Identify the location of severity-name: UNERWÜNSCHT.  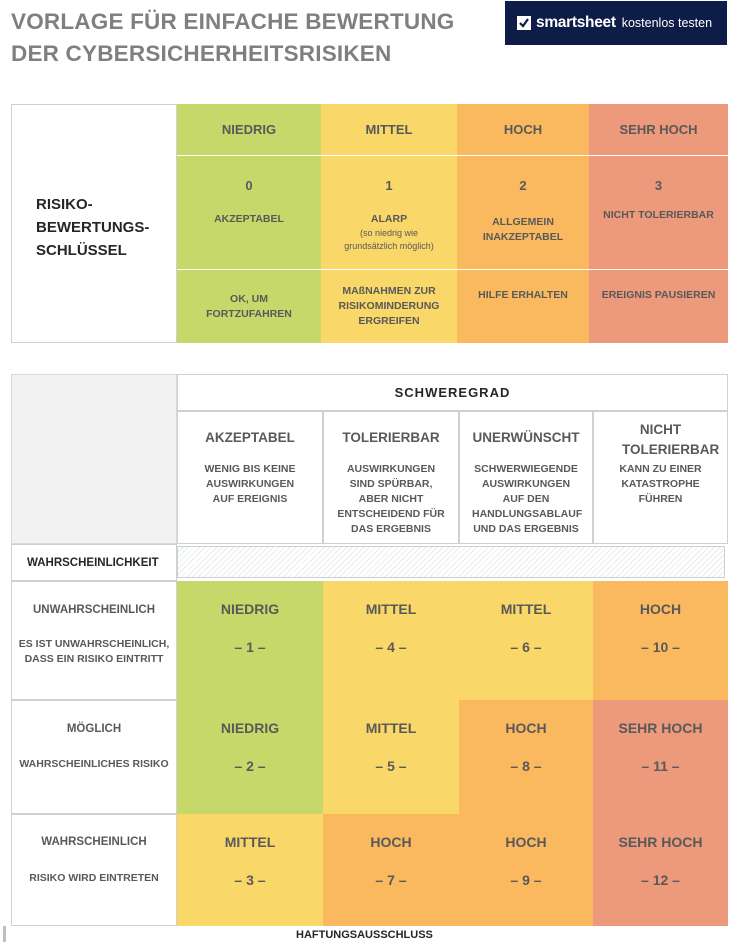
(526, 437).